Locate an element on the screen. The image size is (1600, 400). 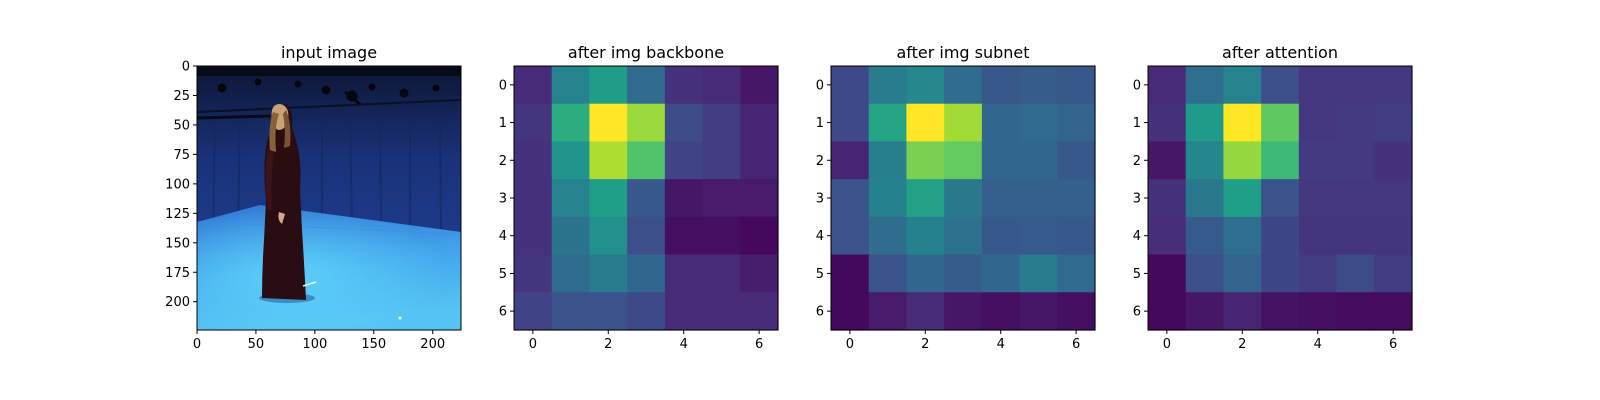
y-tick-label: 100 is located at coordinates (177, 184).